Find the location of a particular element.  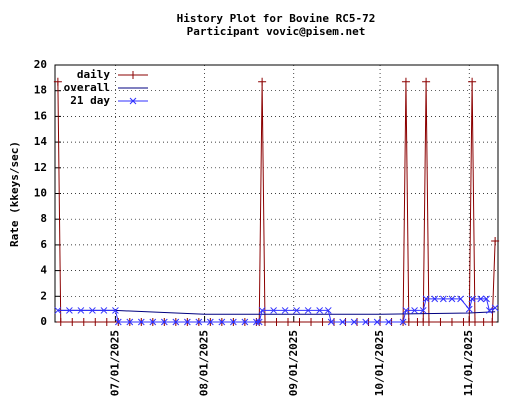

y-tick-label: 2 is located at coordinates (43, 295).